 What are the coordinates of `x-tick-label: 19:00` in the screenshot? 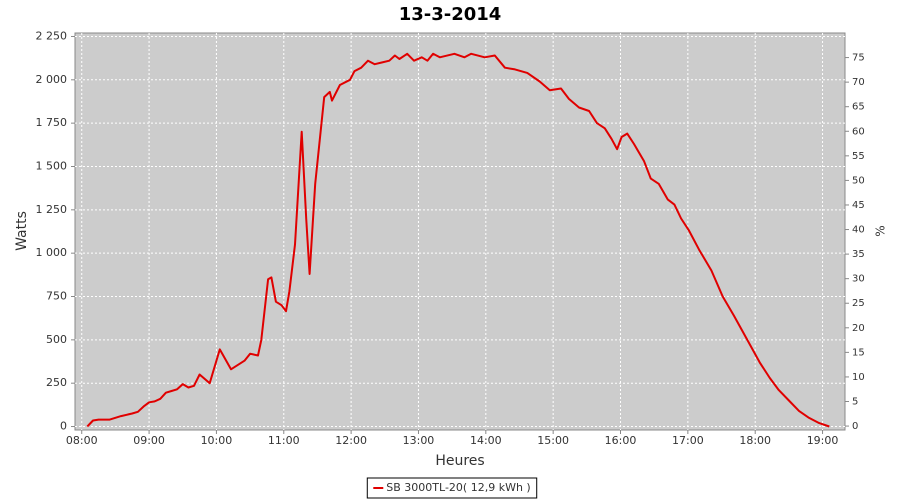 It's located at (823, 440).